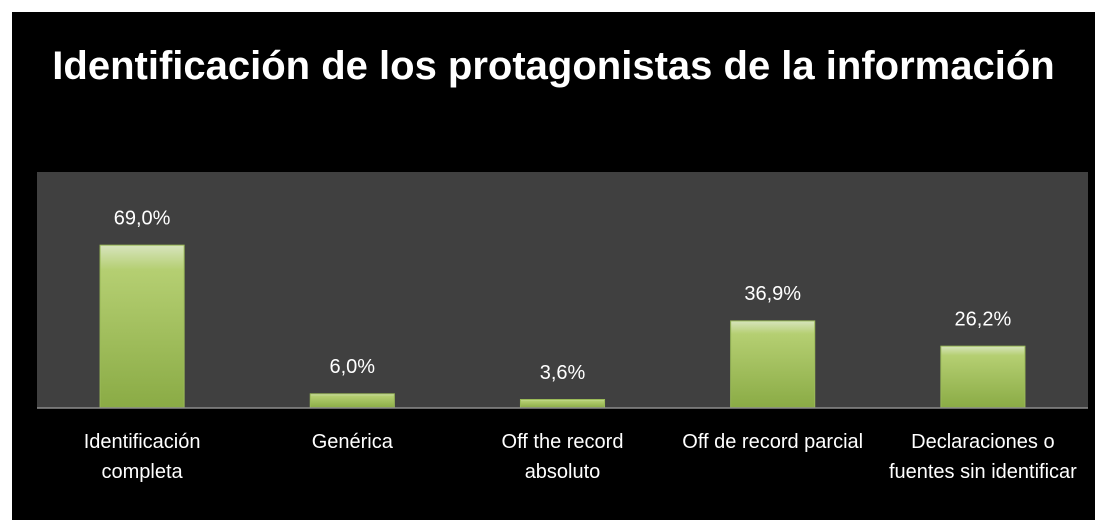  What do you see at coordinates (563, 373) in the screenshot?
I see `data-label: 3,6%` at bounding box center [563, 373].